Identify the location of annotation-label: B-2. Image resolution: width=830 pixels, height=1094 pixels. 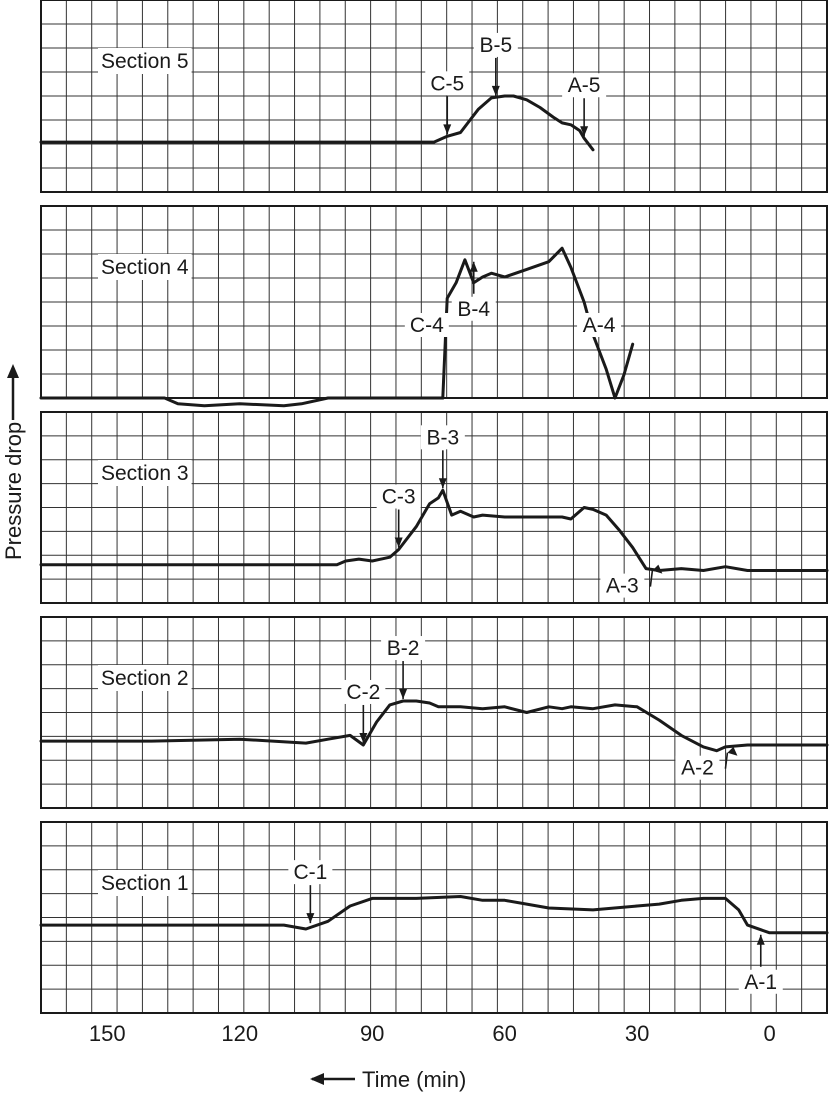
(403, 648).